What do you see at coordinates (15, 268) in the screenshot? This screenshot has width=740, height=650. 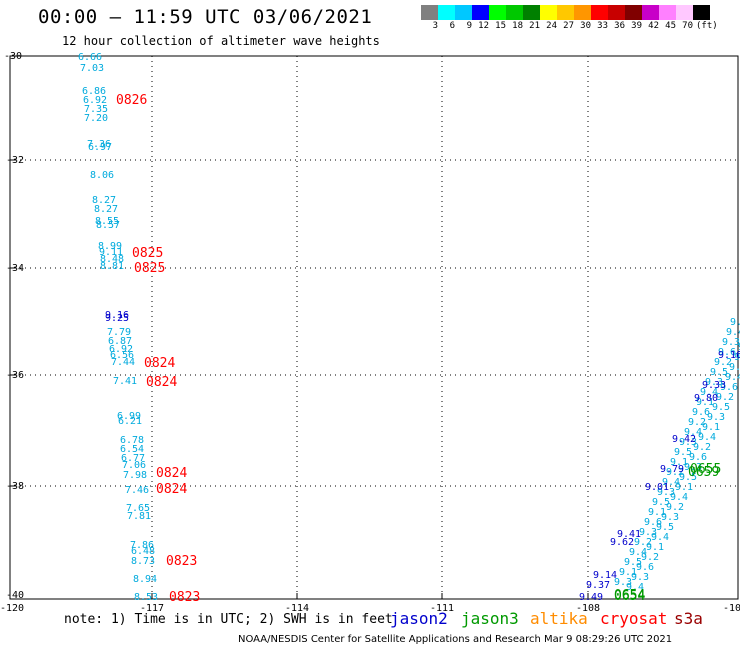 I see `lat-label: -34` at bounding box center [15, 268].